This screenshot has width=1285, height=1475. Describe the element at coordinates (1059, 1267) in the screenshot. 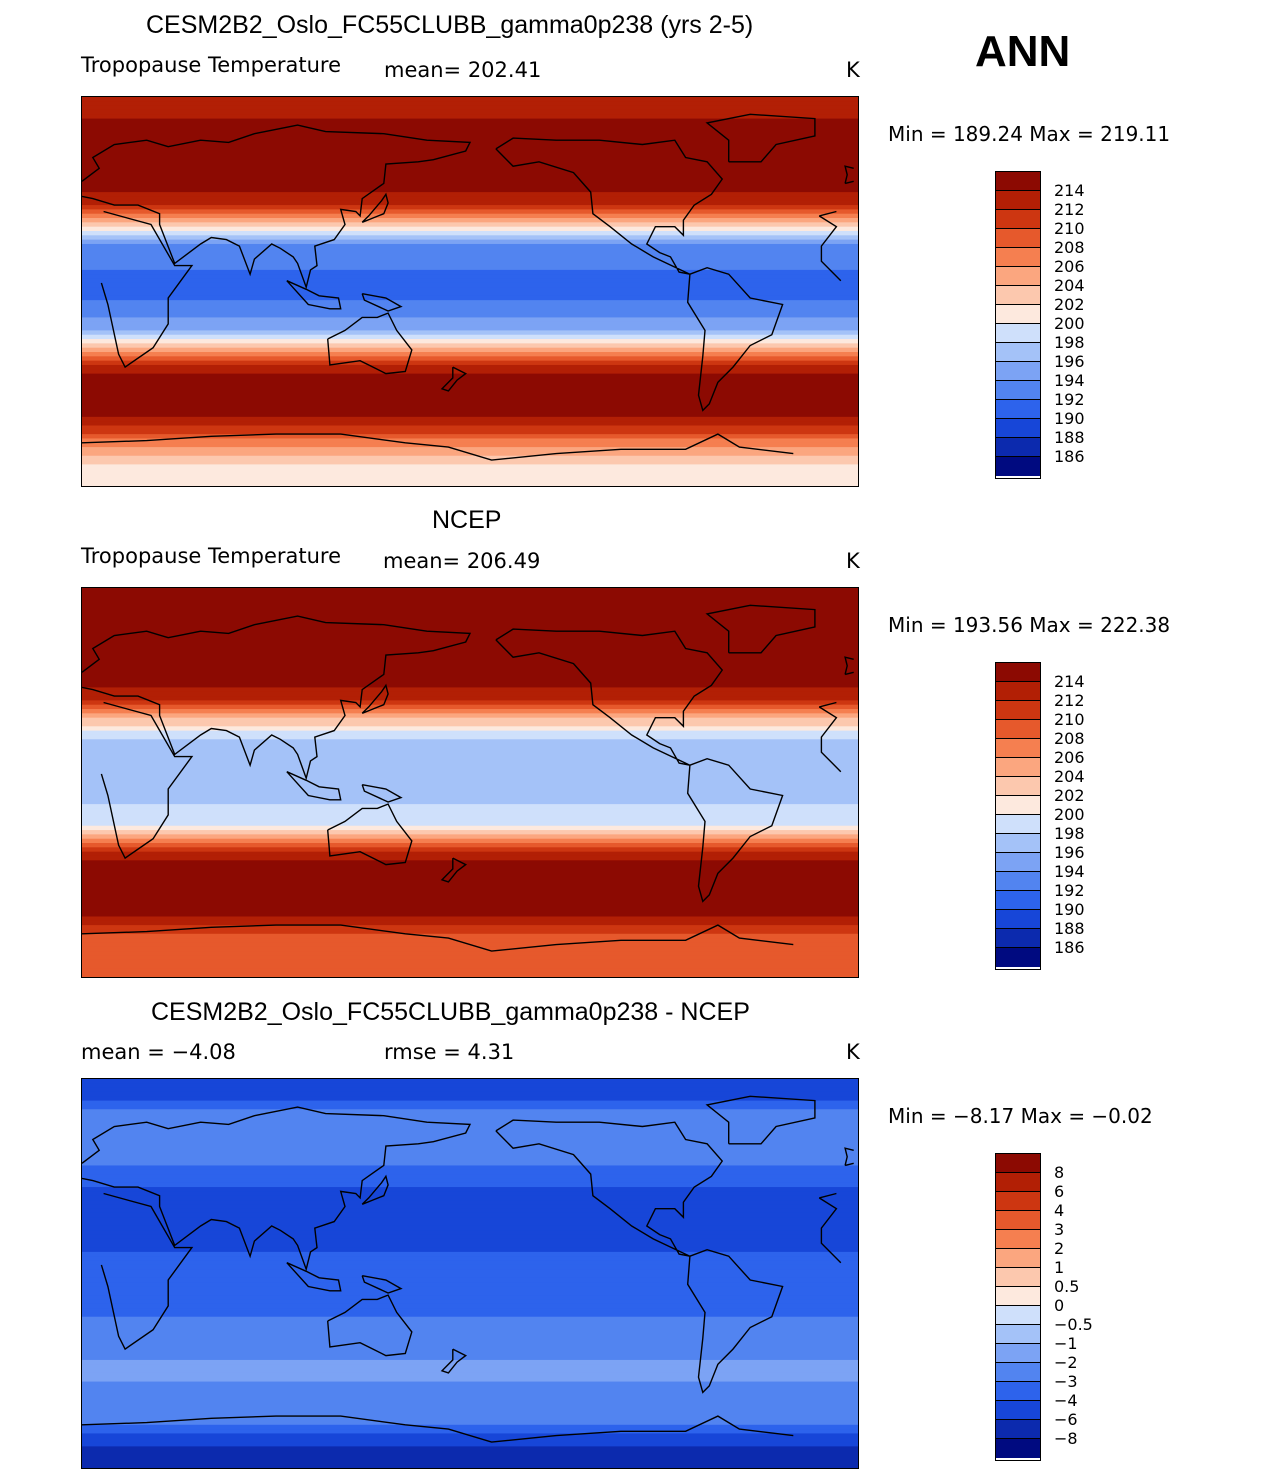

I see `colorbar-tick-label: 1` at that location.